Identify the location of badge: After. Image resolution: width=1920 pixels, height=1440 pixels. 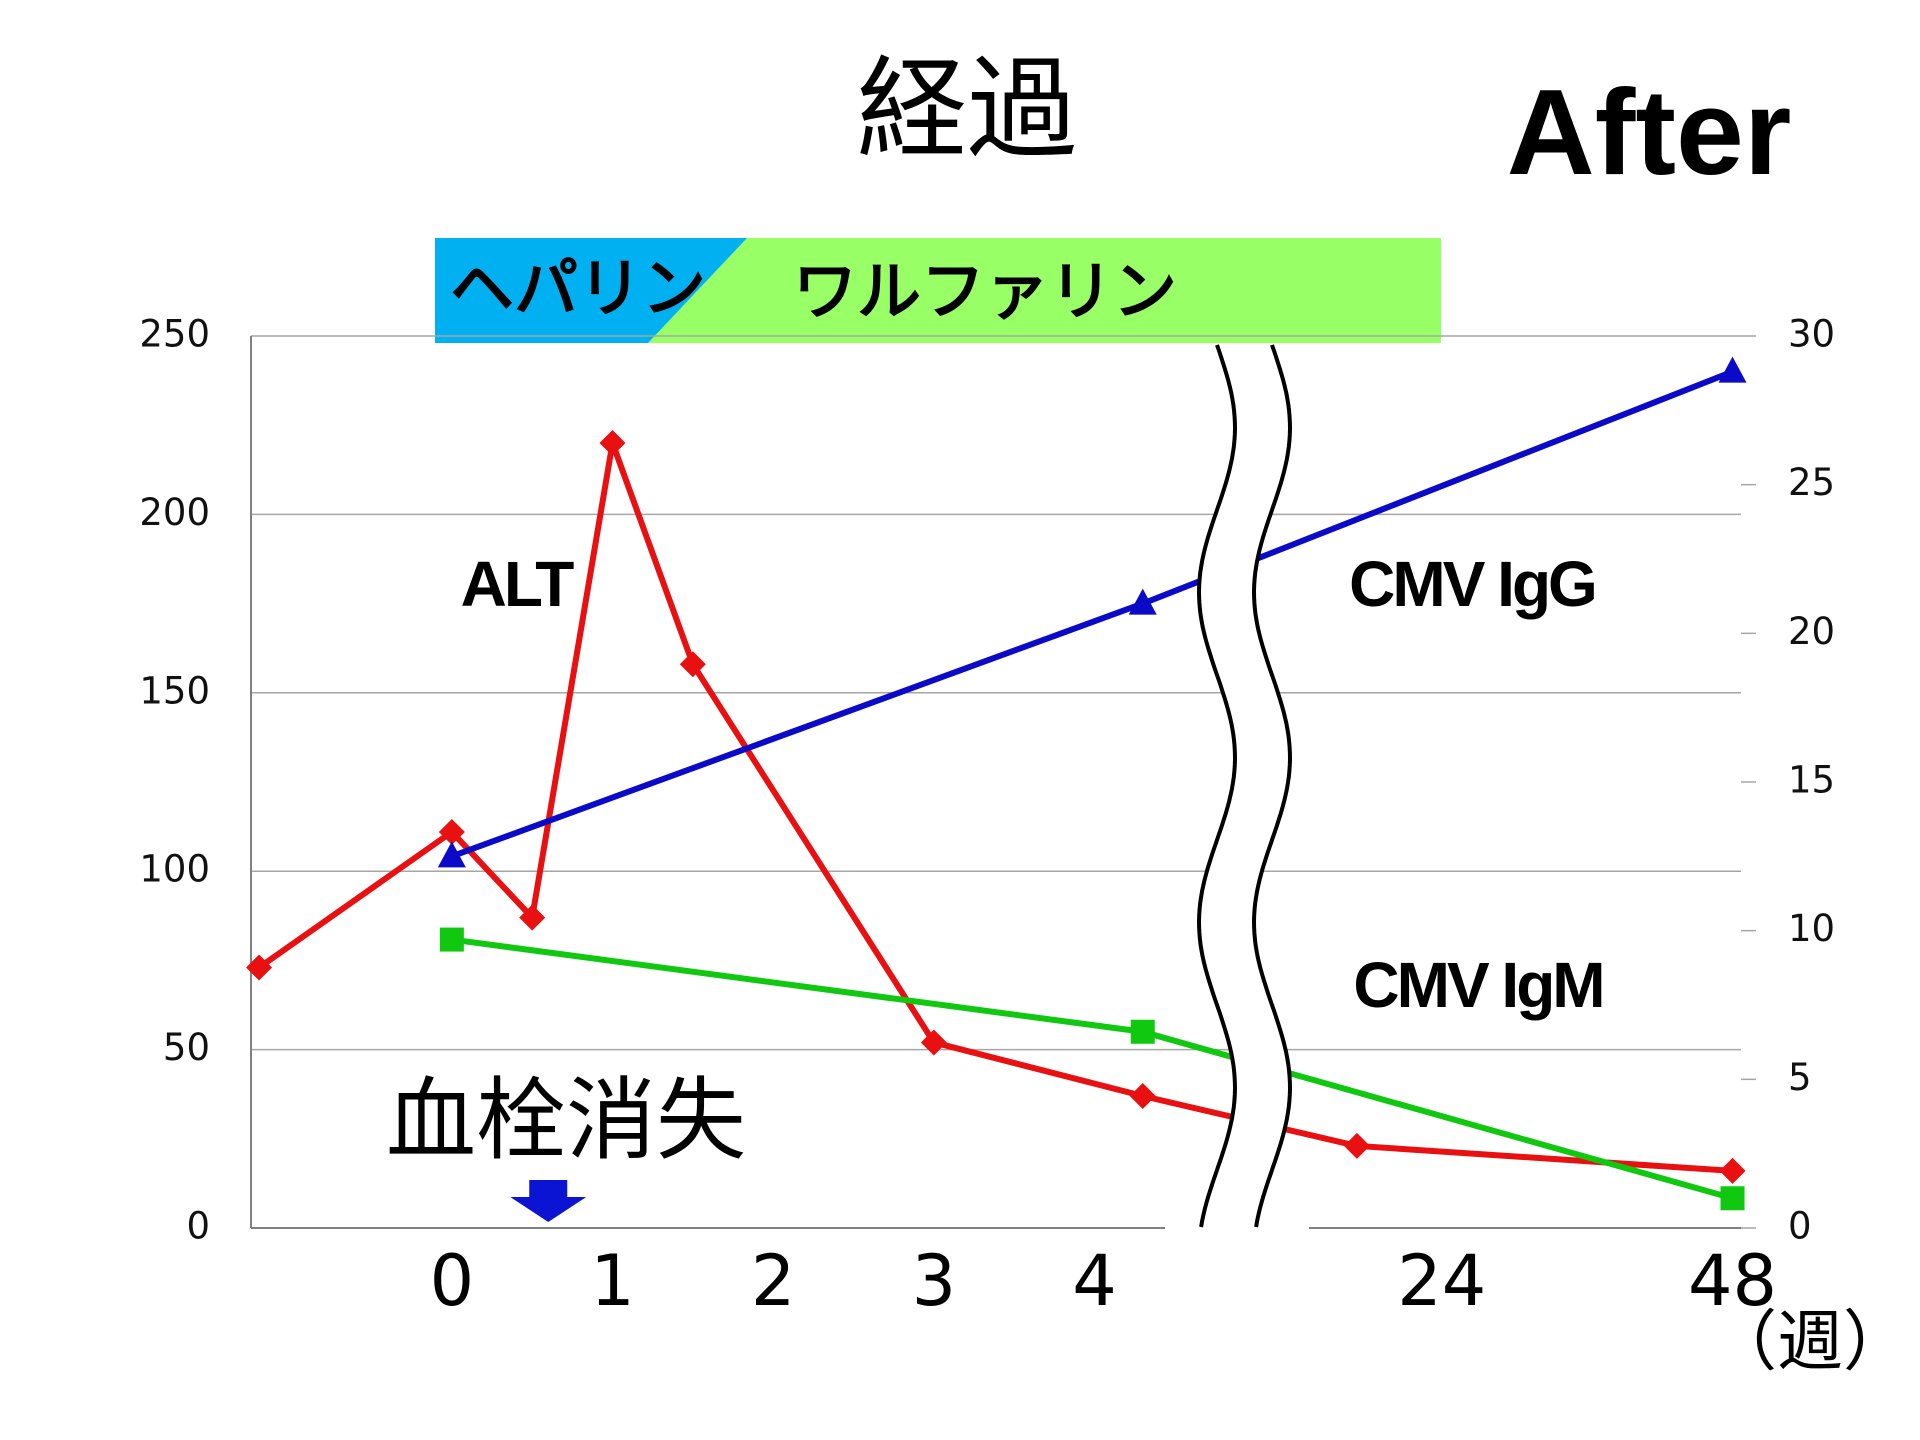
(1649, 132).